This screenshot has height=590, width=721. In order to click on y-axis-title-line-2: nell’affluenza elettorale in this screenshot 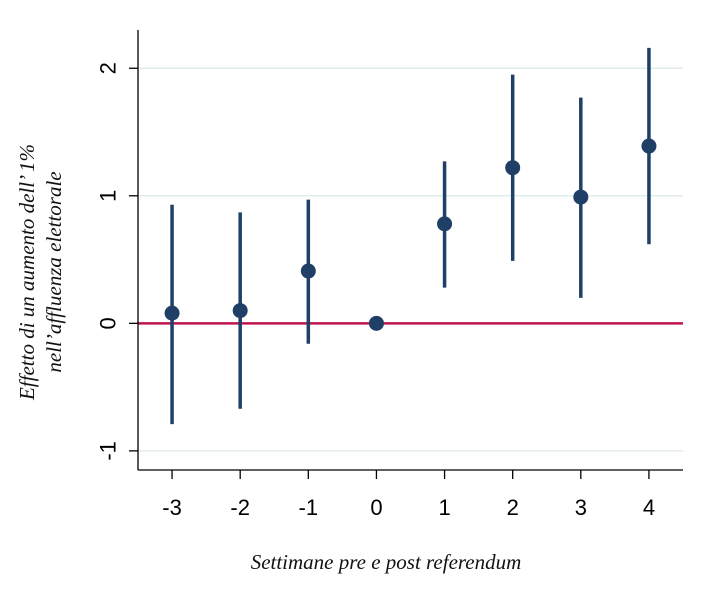, I will do `click(54, 271)`.